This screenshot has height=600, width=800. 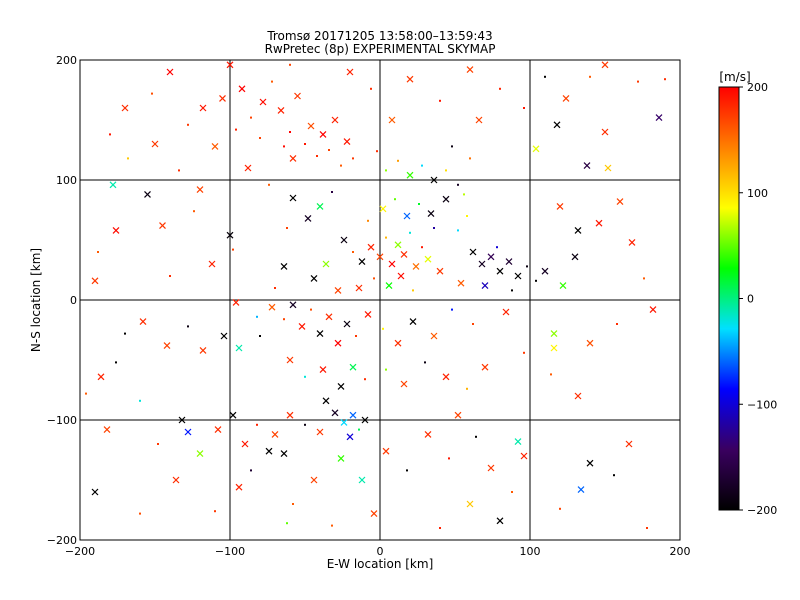 I want to click on y-axis: −200 −100 0 100 200, so click(x=66, y=300).